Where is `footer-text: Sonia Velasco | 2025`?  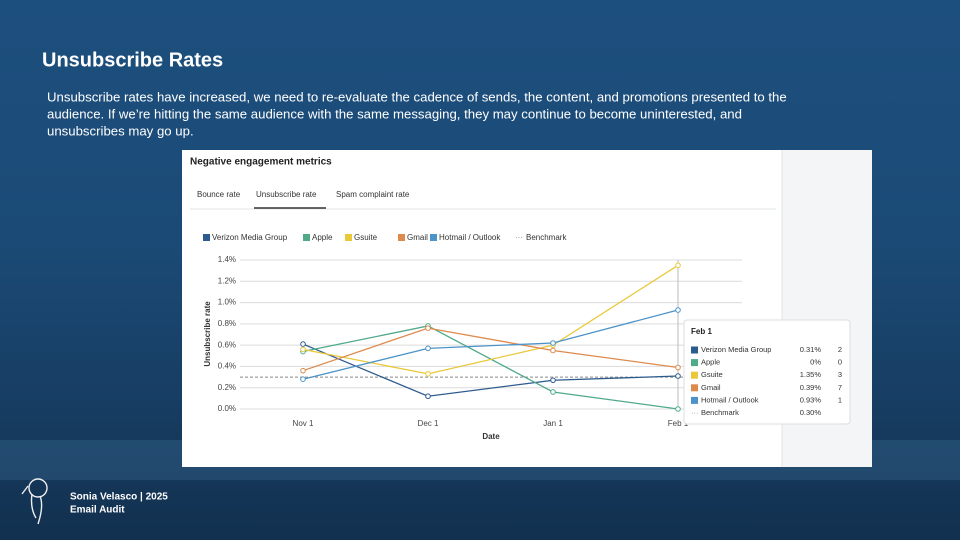 footer-text: Sonia Velasco | 2025 is located at coordinates (119, 497).